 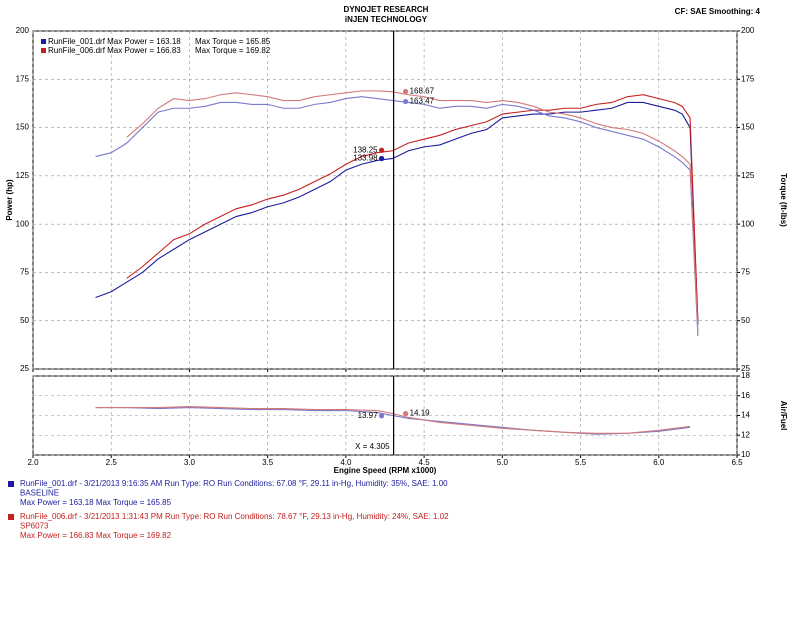 I want to click on y-tick-label: 100, so click(x=23, y=223).